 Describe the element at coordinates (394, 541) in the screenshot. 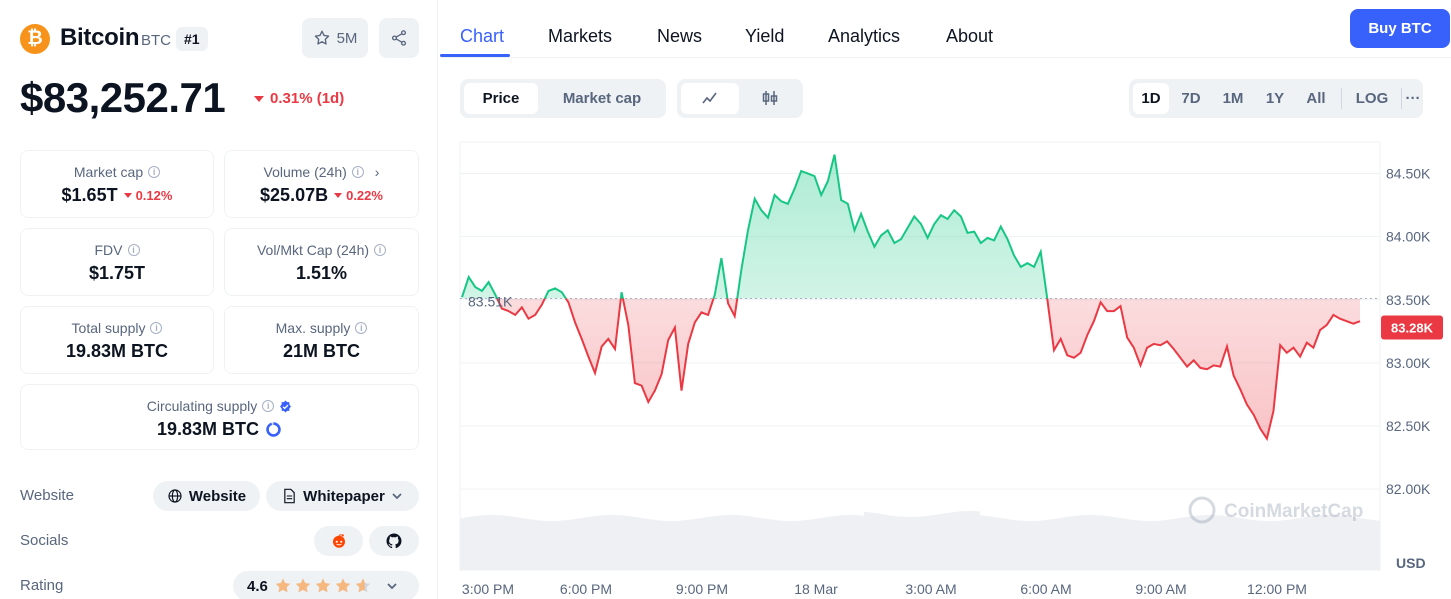

I see `github-button` at that location.